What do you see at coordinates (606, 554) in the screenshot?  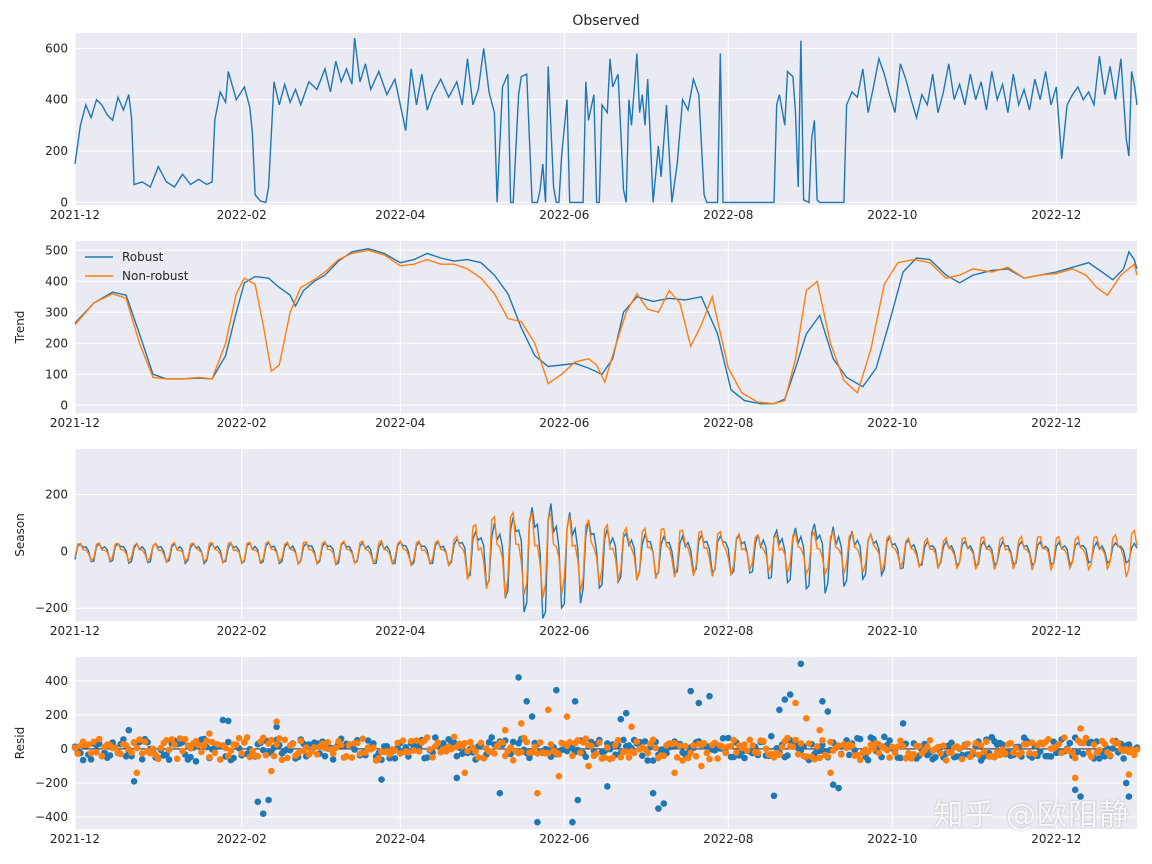 I see `series-line-non-robust` at bounding box center [606, 554].